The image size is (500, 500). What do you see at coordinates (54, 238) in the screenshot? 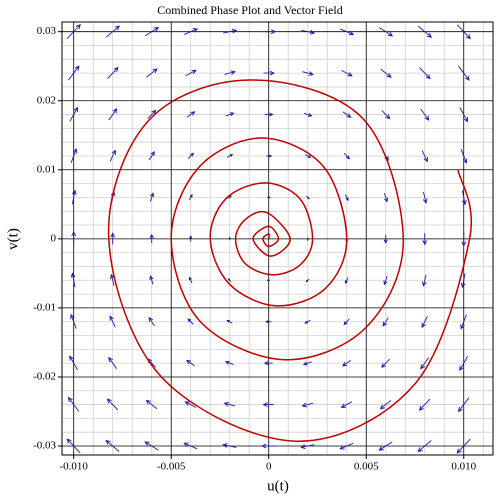
I see `y-tick-label: 0` at bounding box center [54, 238].